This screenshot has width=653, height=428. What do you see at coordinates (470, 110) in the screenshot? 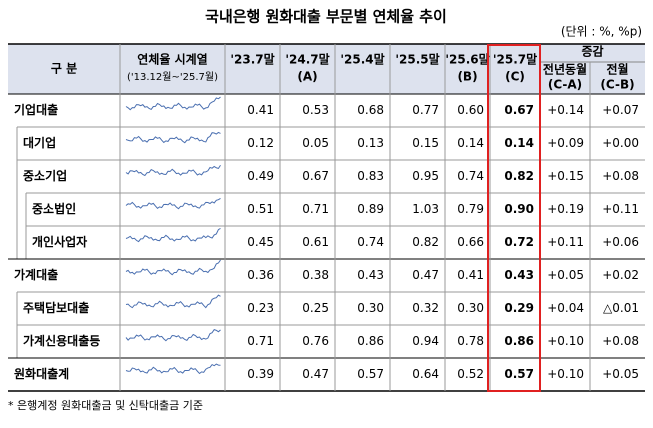
I see `cell: 0.60` at bounding box center [470, 110].